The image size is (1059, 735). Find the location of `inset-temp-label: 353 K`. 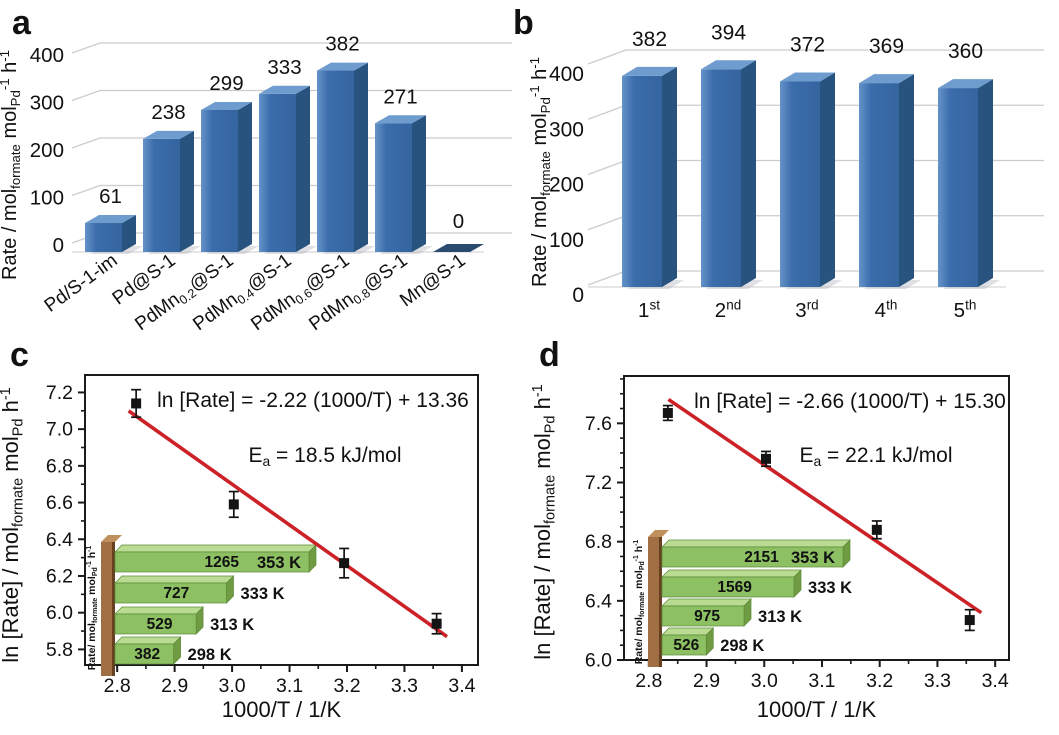

inset-temp-label: 353 K is located at coordinates (813, 558).